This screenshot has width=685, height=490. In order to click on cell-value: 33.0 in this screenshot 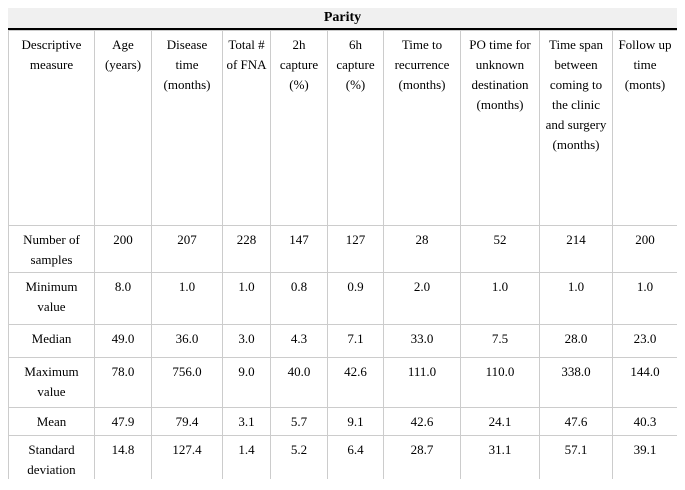, I will do `click(422, 341)`.